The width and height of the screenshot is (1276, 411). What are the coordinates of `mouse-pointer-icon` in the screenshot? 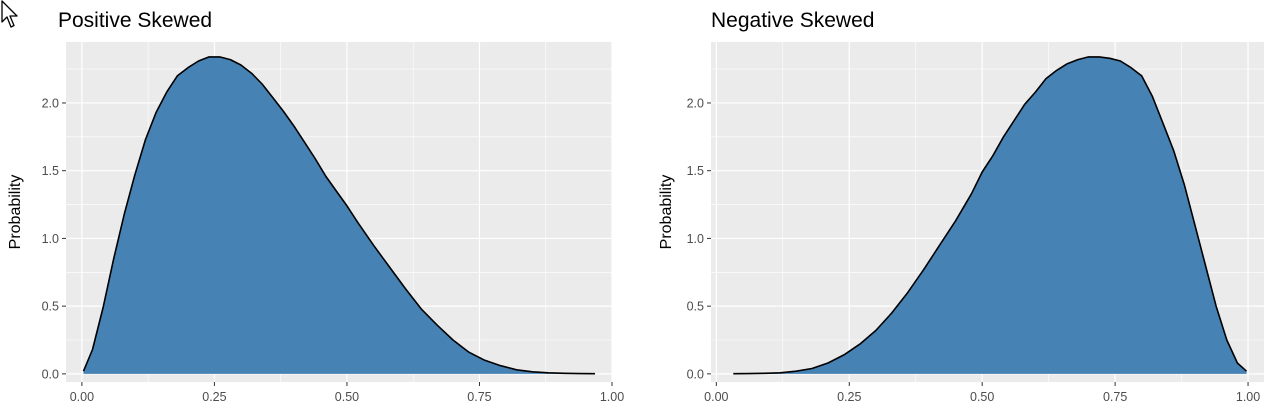 It's located at (9, 14).